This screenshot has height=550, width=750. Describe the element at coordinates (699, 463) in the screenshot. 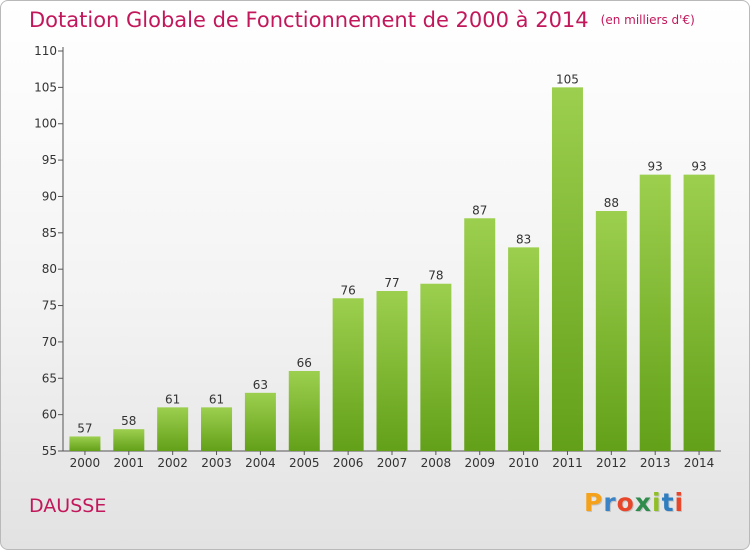

I see `x-tick-label: 2014` at that location.